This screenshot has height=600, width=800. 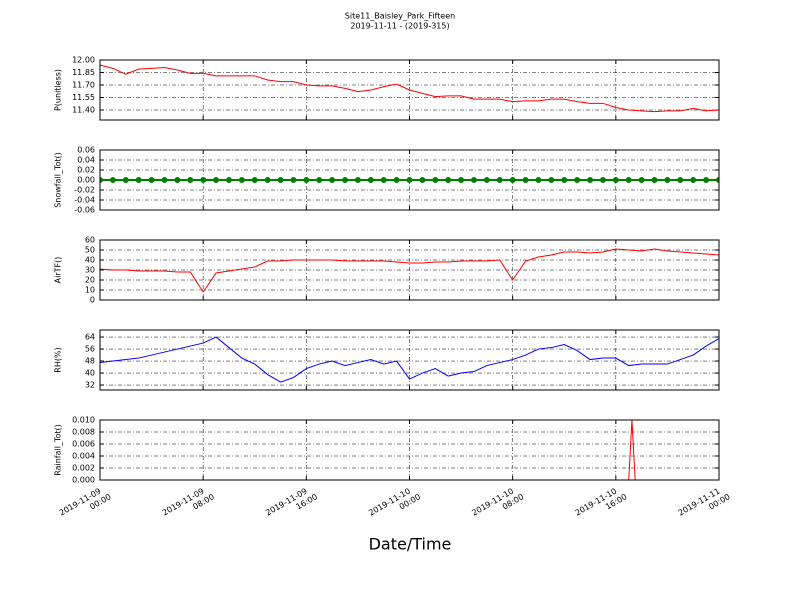 What do you see at coordinates (83, 432) in the screenshot?
I see `y-tick-label: 0.008` at bounding box center [83, 432].